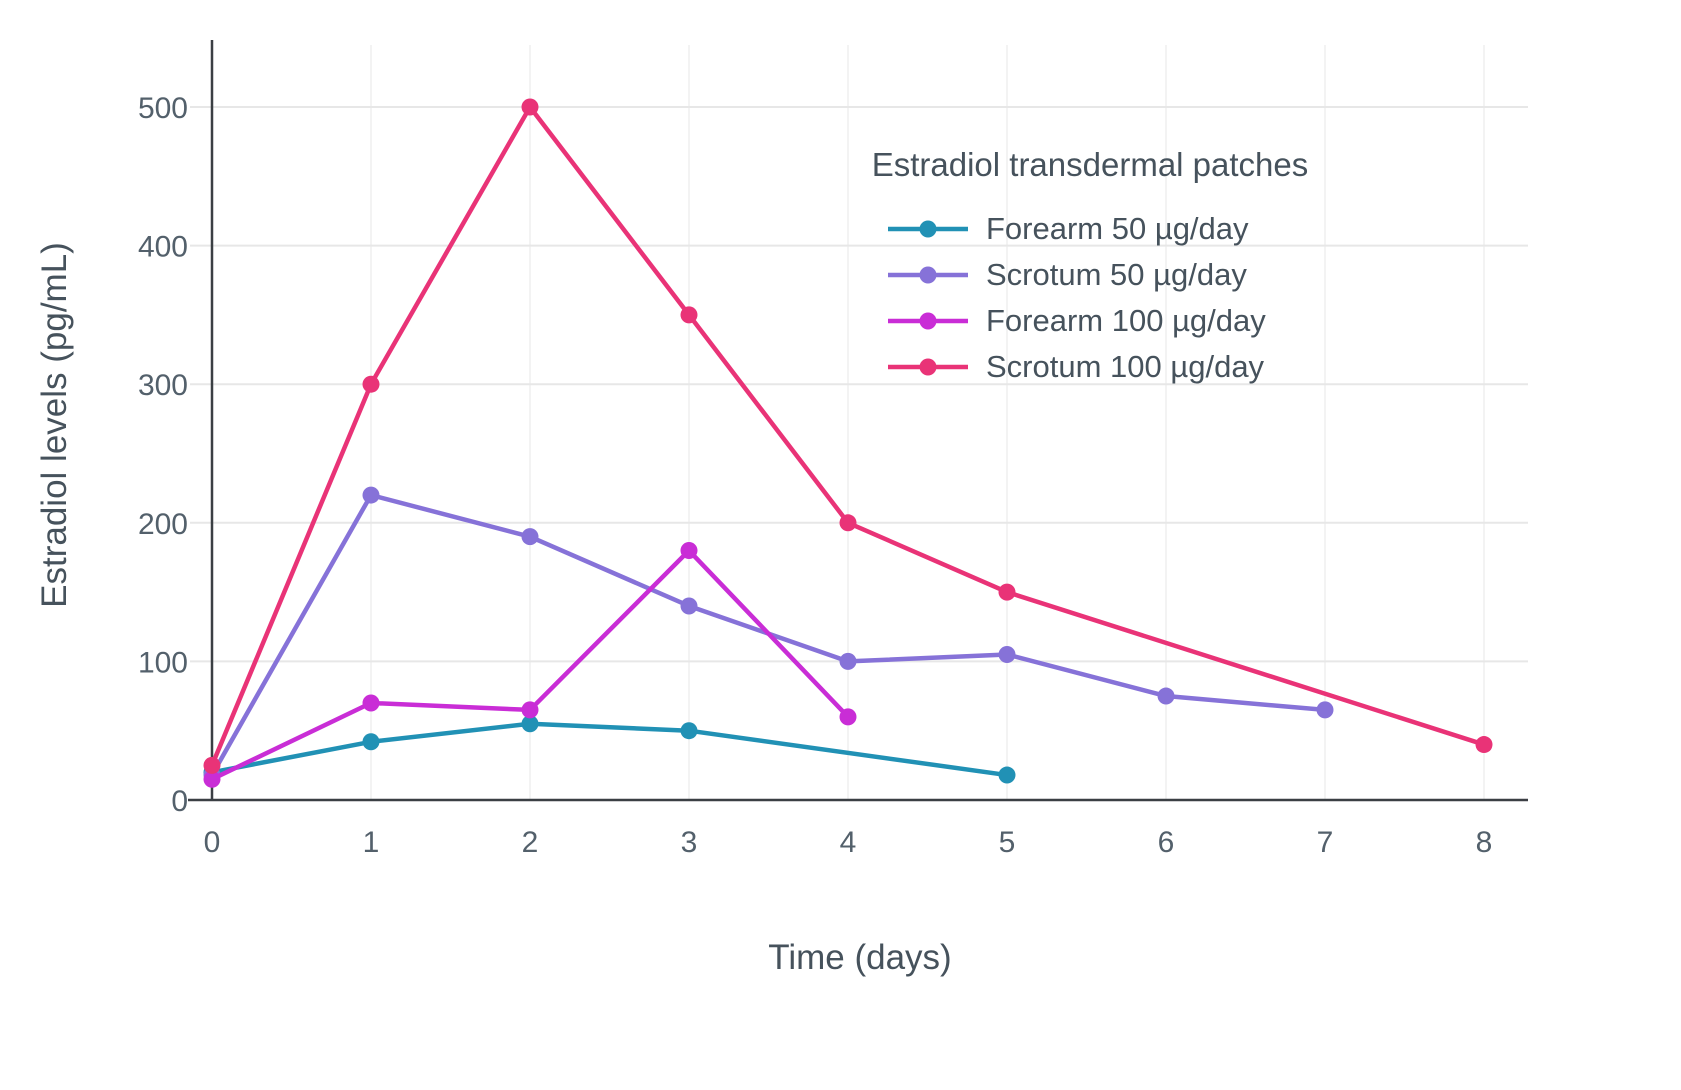 The height and width of the screenshot is (1090, 1681). What do you see at coordinates (54, 425) in the screenshot?
I see `y-axis-title: Estradiol levels (pg/mL)` at bounding box center [54, 425].